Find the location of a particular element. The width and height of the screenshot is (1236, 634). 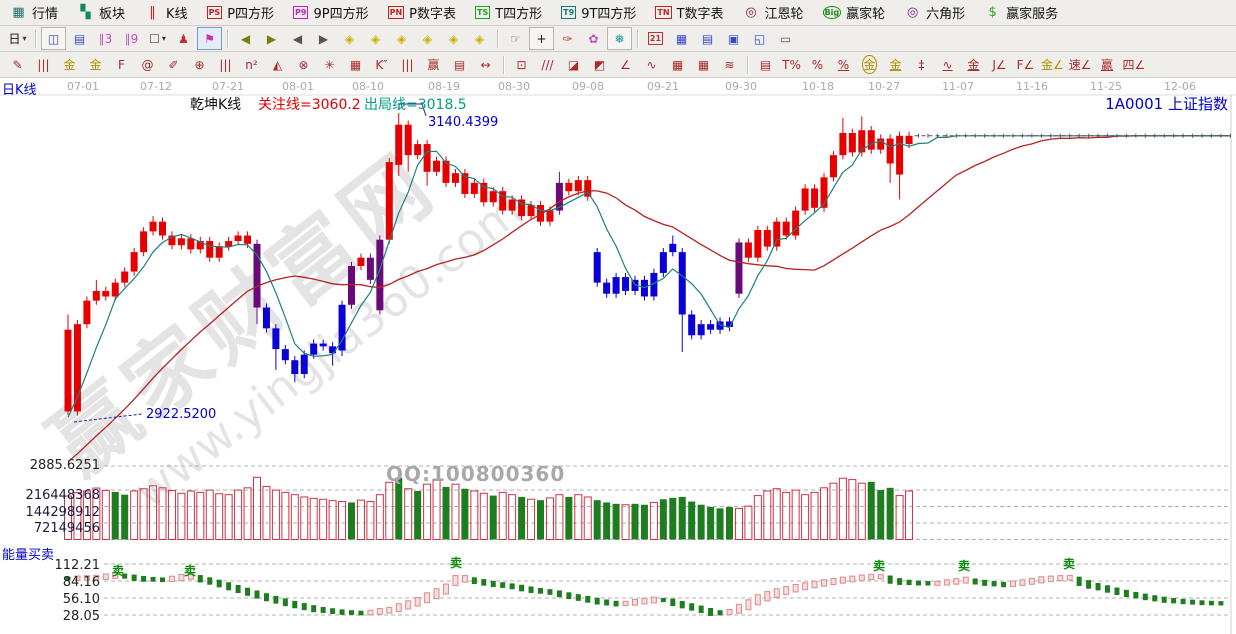

wave-band-icon: ∿ is located at coordinates (947, 64).